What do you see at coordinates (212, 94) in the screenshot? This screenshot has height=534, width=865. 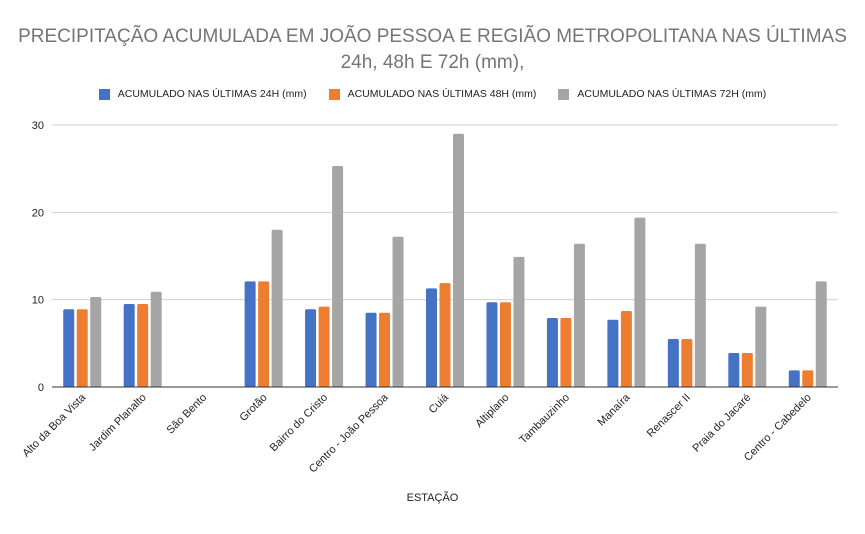 I see `legend-label: ACUMULADO NAS ÚLTIMAS 24H (mm)` at bounding box center [212, 94].